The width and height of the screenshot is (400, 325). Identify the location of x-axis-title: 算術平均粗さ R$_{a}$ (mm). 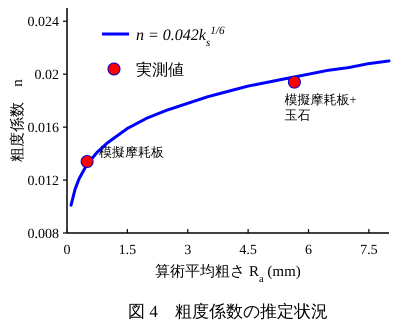
(228, 273).